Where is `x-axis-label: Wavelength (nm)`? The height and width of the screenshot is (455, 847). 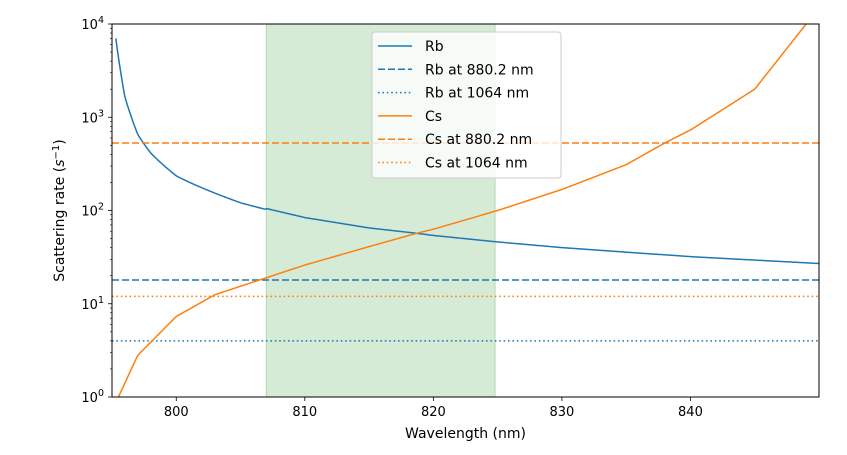 x-axis-label: Wavelength (nm) is located at coordinates (465, 434).